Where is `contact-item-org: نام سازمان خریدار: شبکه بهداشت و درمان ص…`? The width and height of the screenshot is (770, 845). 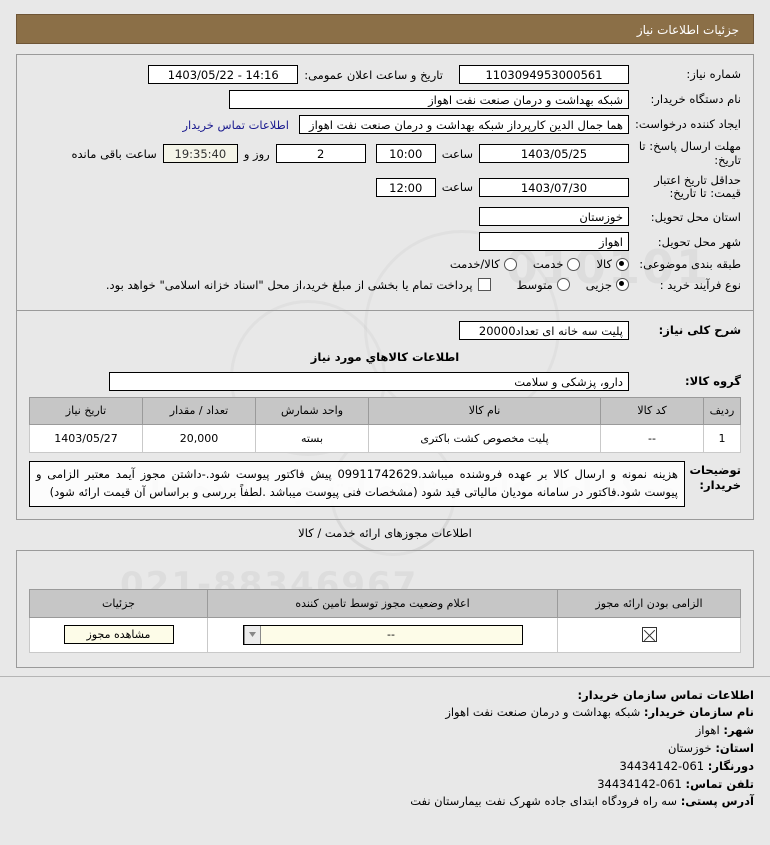 contact-item-org: نام سازمان خریدار: شبکه بهداشت و درمان ص… is located at coordinates (385, 713).